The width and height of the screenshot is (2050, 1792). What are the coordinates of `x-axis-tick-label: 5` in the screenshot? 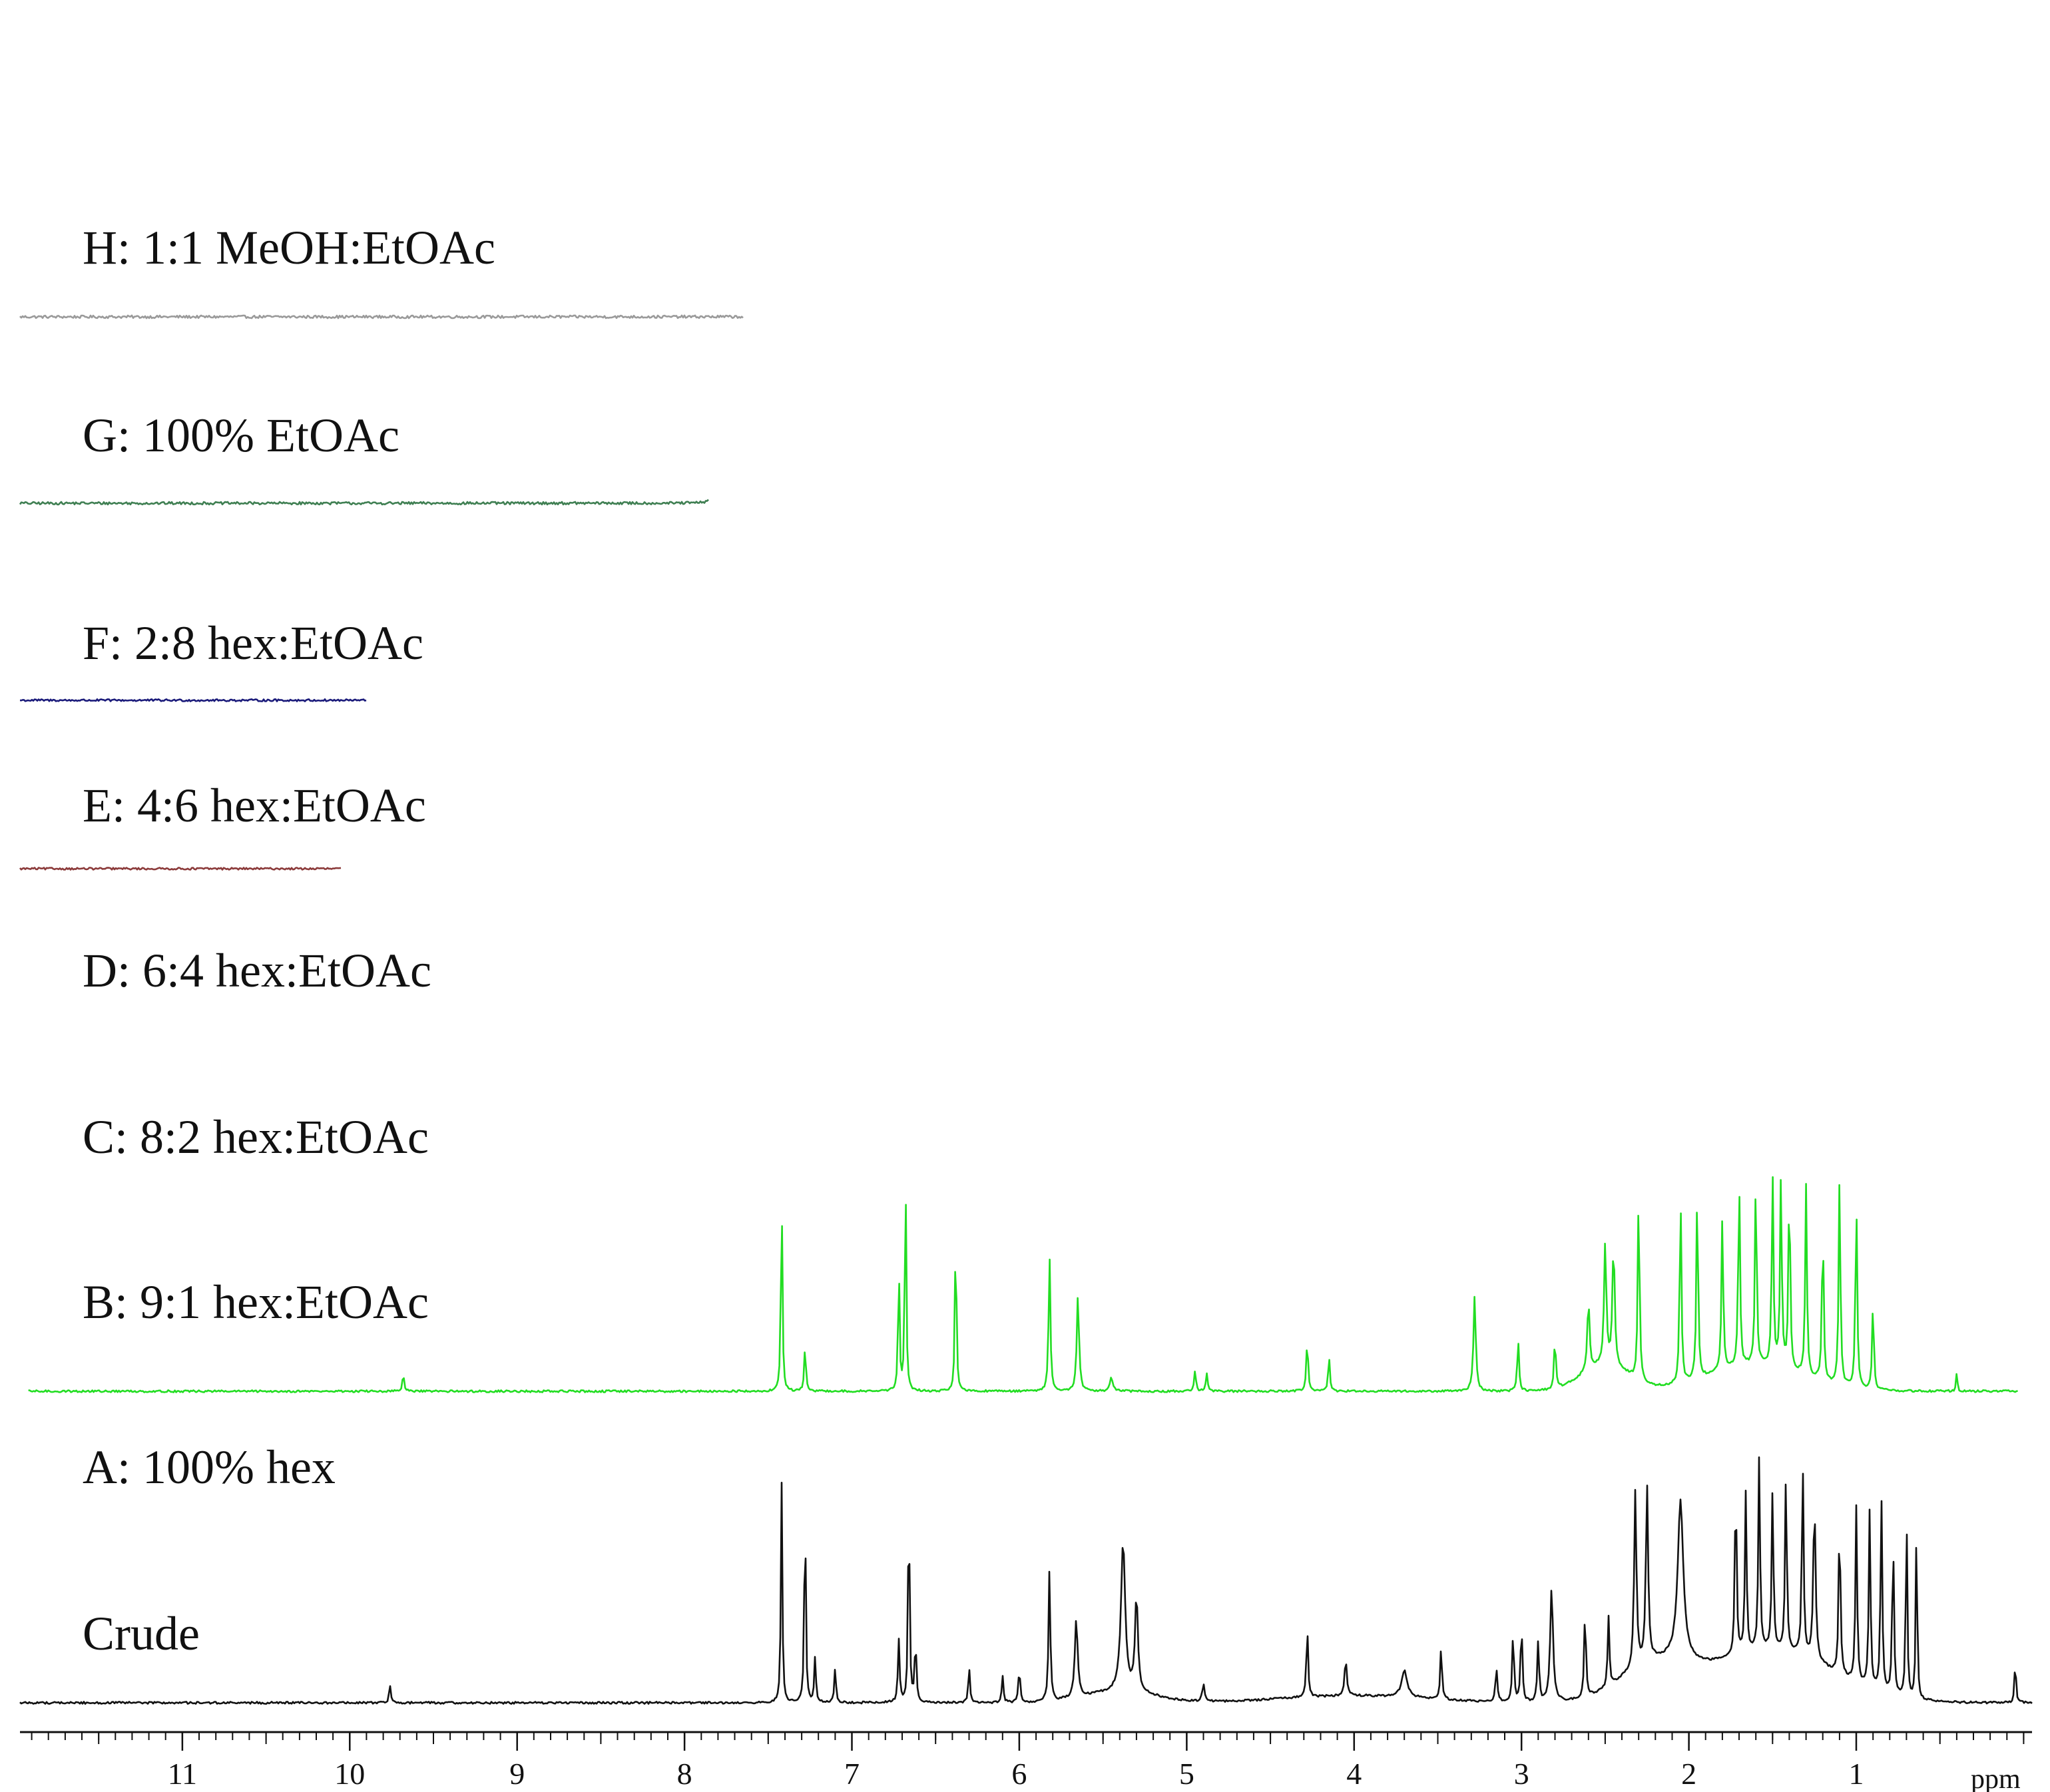 It's located at (1186, 1774).